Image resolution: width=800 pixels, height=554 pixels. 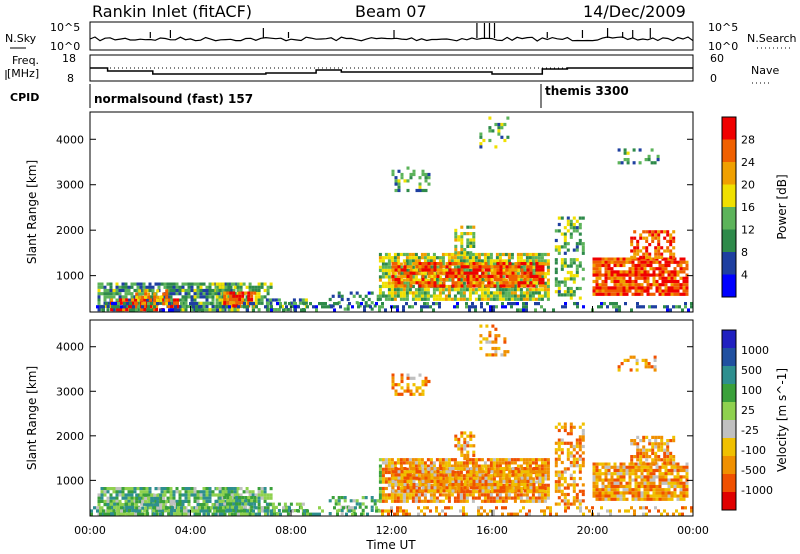 I want to click on colorbar-tick-label: 20, so click(x=748, y=185).